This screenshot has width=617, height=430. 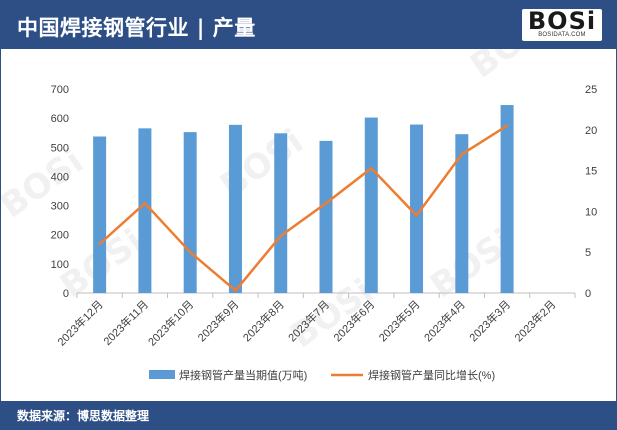 What do you see at coordinates (60, 192) in the screenshot?
I see `y-left-tick-labels: 0 100 200 300 400 500 600 700` at bounding box center [60, 192].